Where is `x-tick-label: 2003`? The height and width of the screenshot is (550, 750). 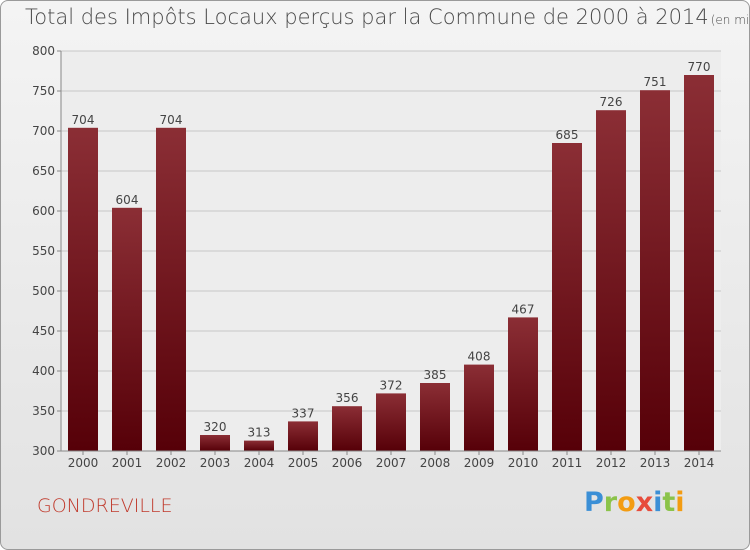
x-tick-label: 2003 is located at coordinates (215, 463).